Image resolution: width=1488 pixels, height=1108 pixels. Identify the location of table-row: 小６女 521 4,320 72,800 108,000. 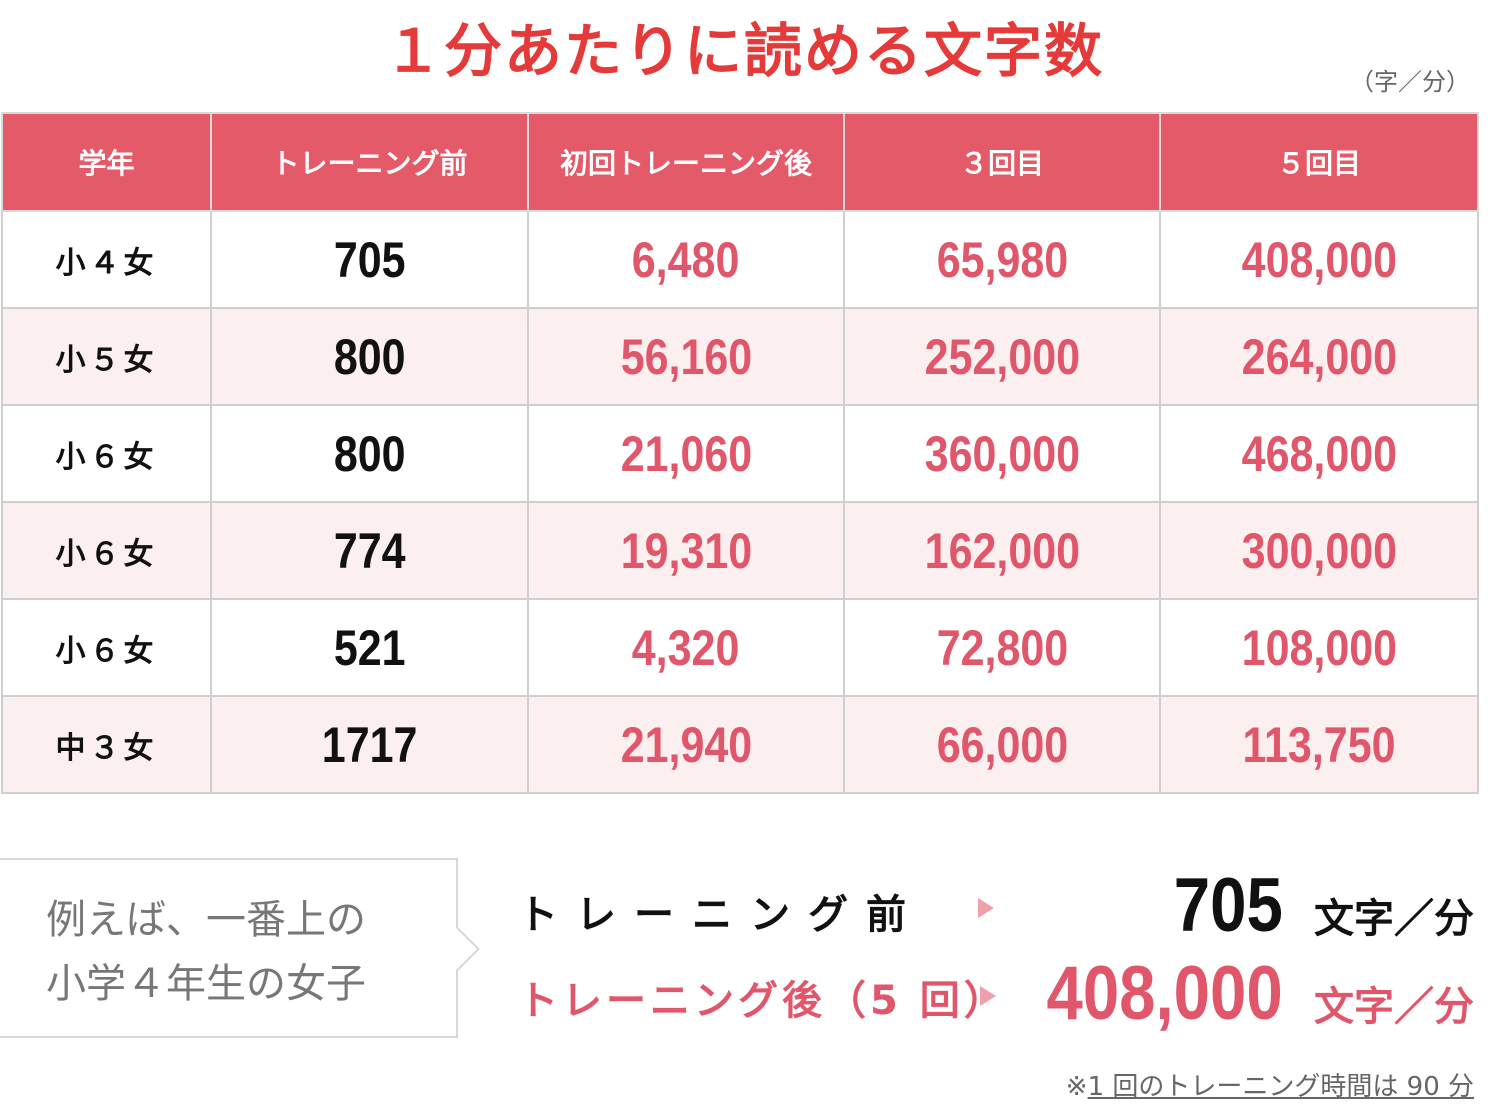
(740, 647).